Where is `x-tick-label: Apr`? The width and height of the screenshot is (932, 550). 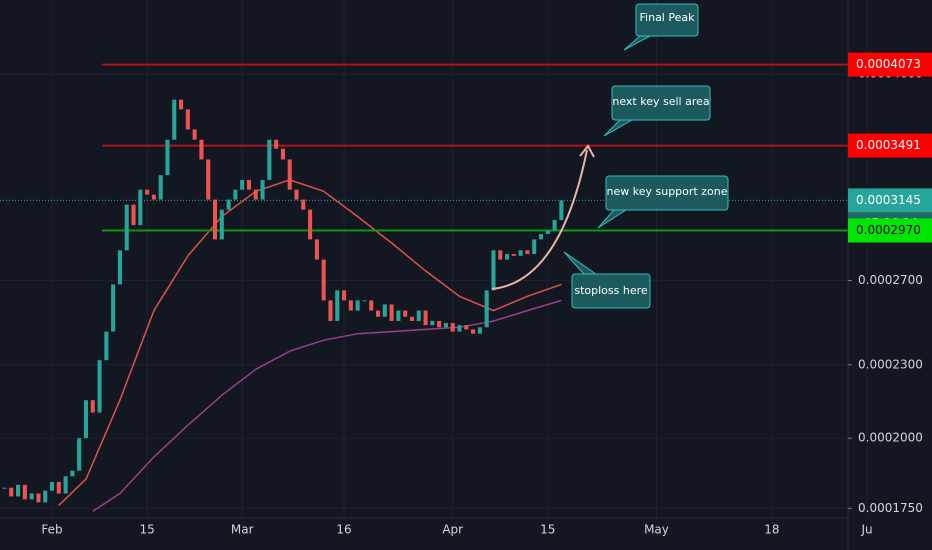 x-tick-label: Apr is located at coordinates (452, 530).